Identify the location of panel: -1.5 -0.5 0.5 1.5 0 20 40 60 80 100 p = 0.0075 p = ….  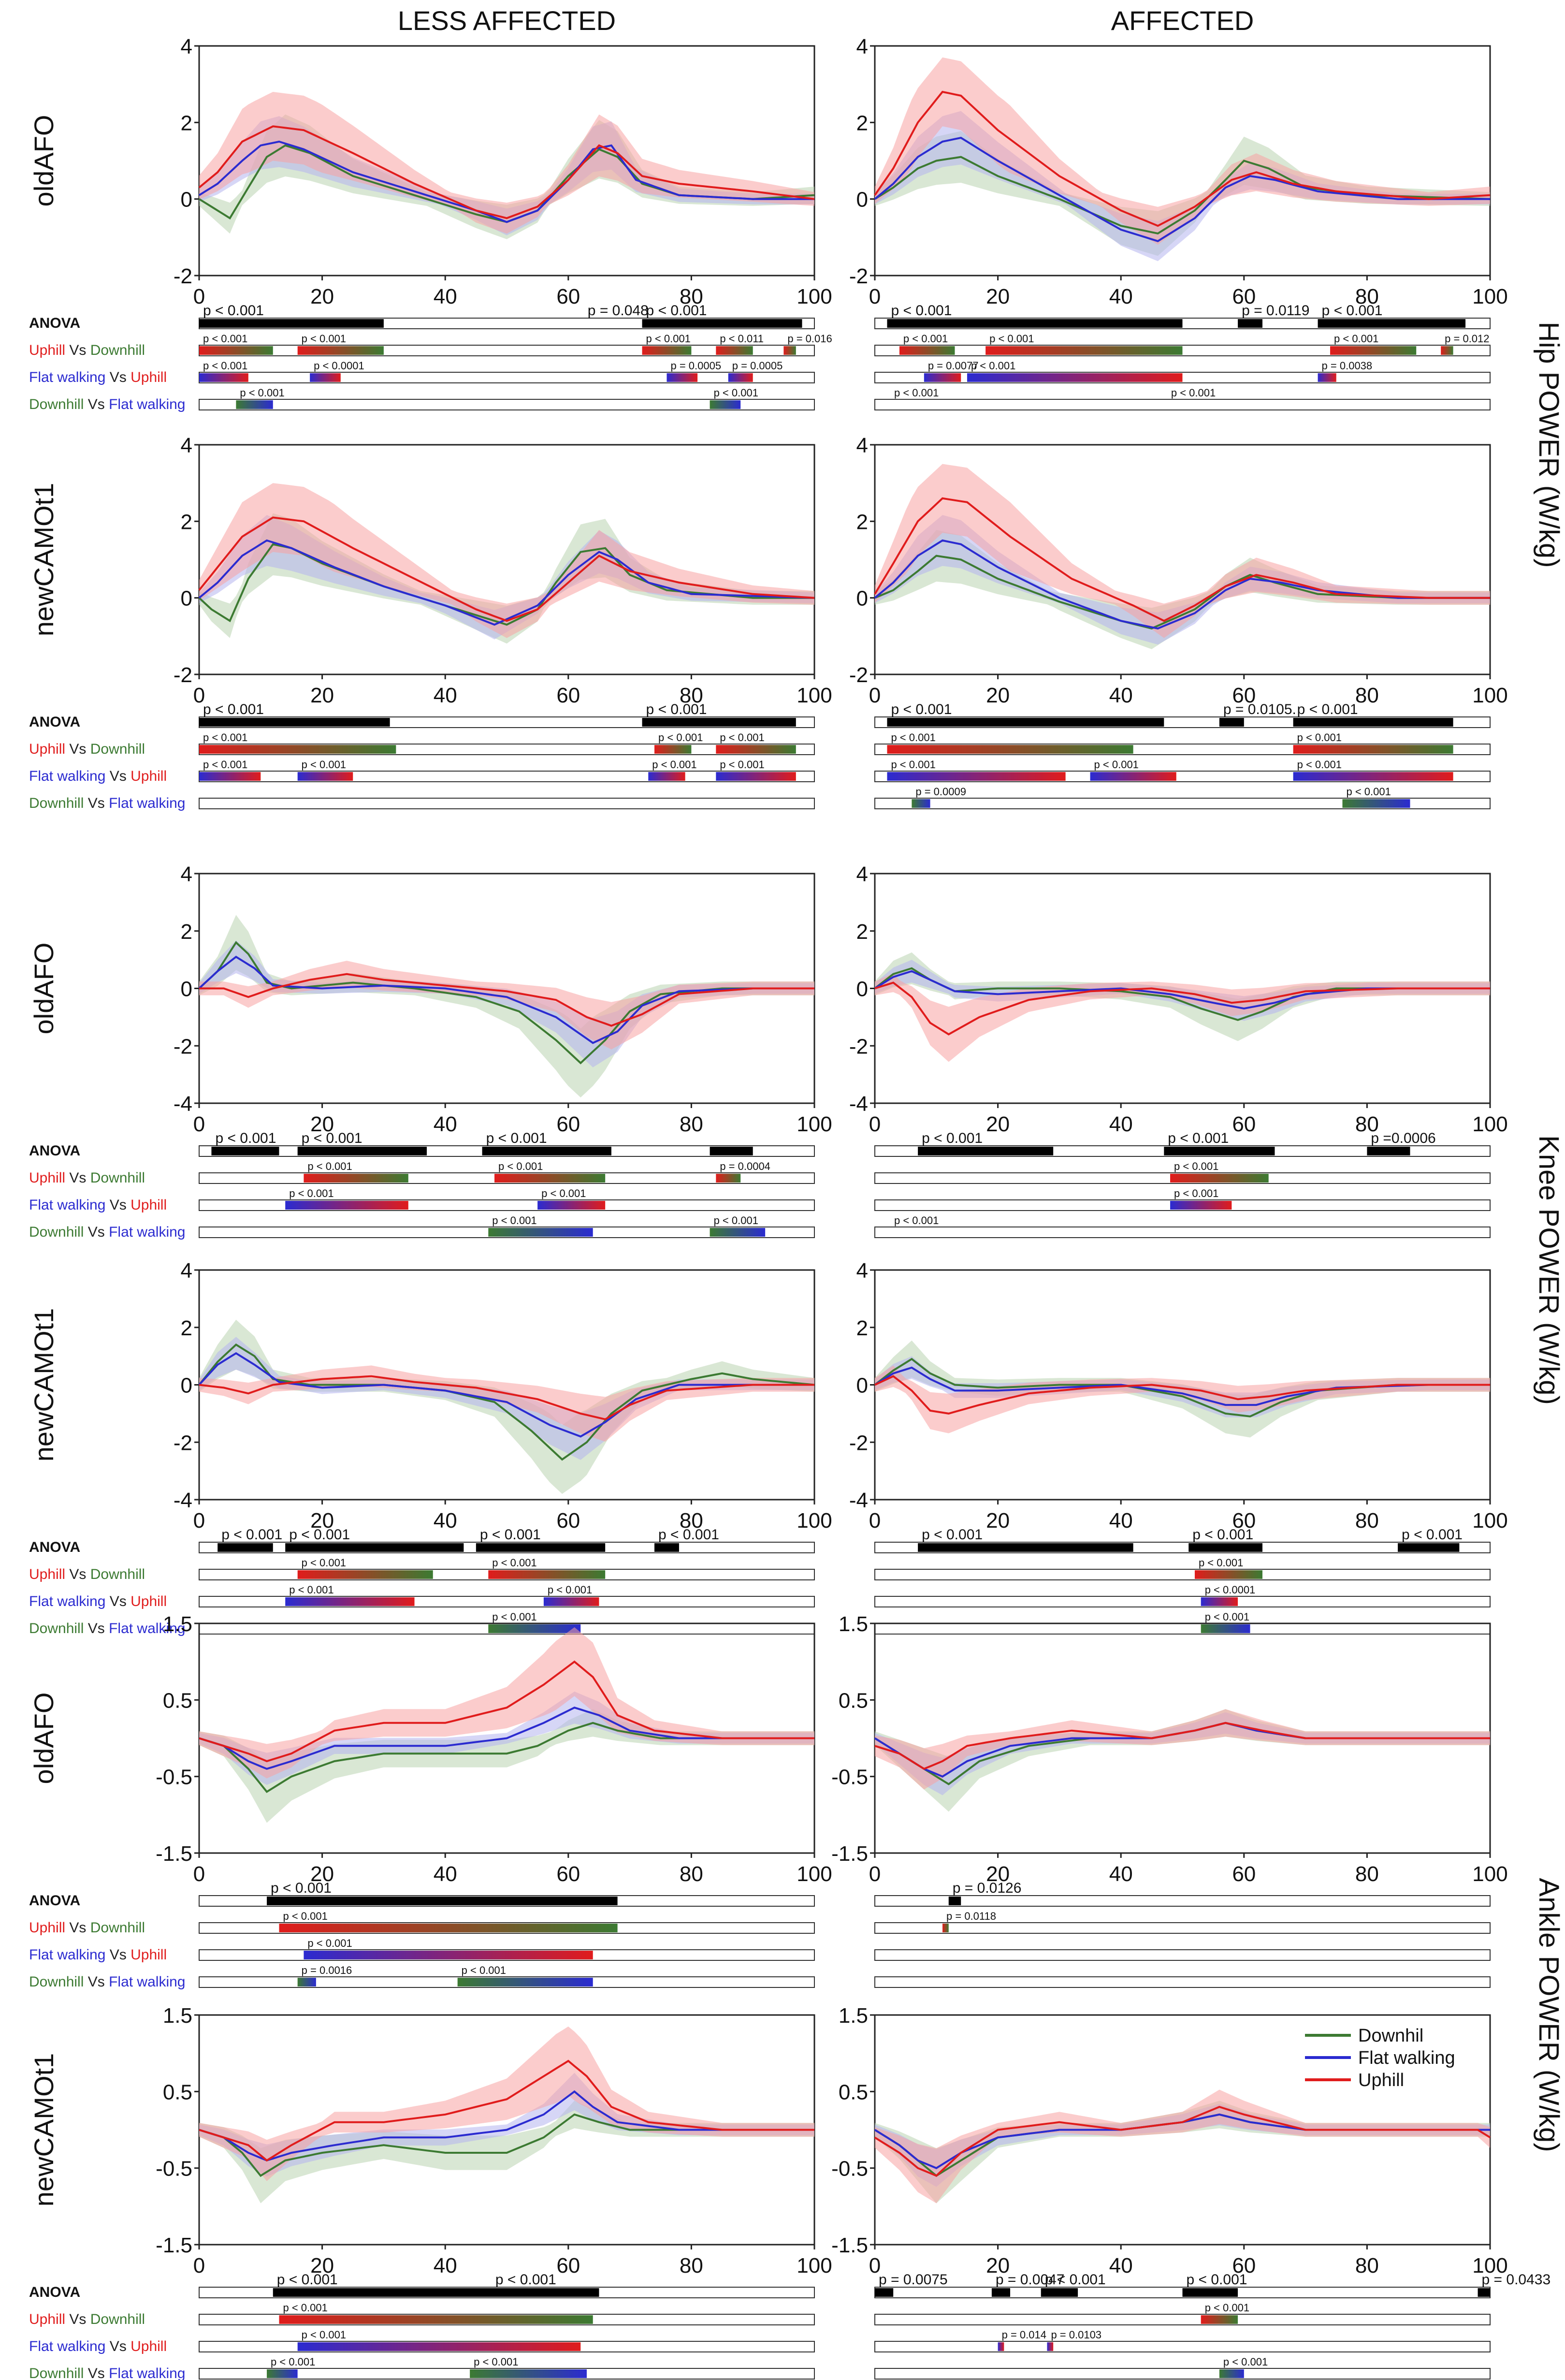
(1191, 2192).